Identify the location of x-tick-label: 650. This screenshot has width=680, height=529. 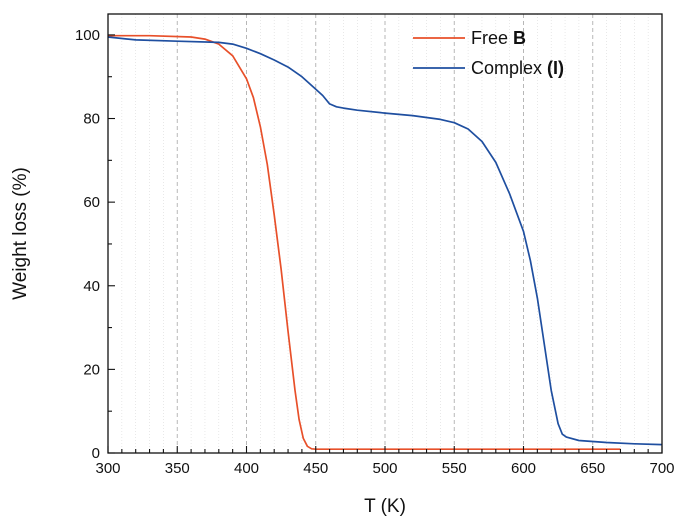
(592, 468).